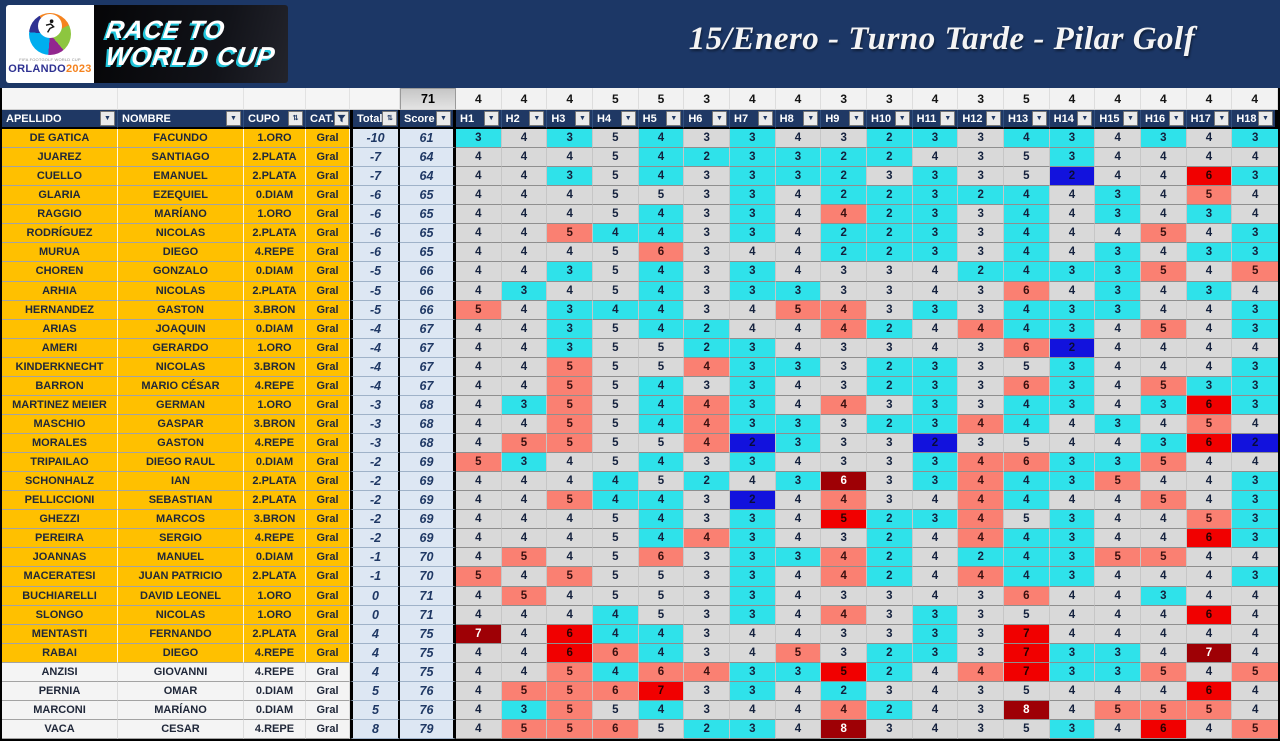 The width and height of the screenshot is (1280, 741). Describe the element at coordinates (707, 444) in the screenshot. I see `hole-score-cell-h6: 4` at that location.